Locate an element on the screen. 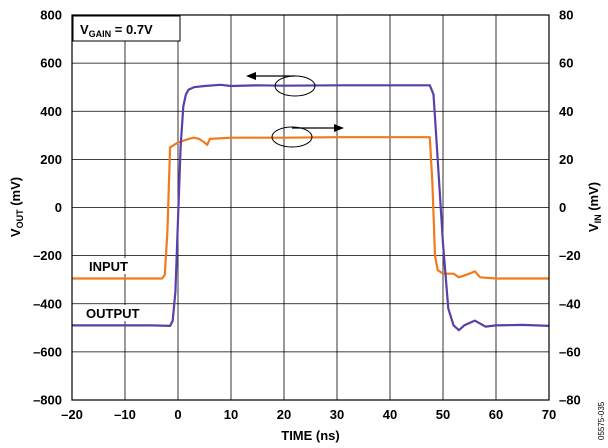  y-left-tick-label: 200 is located at coordinates (51, 159).